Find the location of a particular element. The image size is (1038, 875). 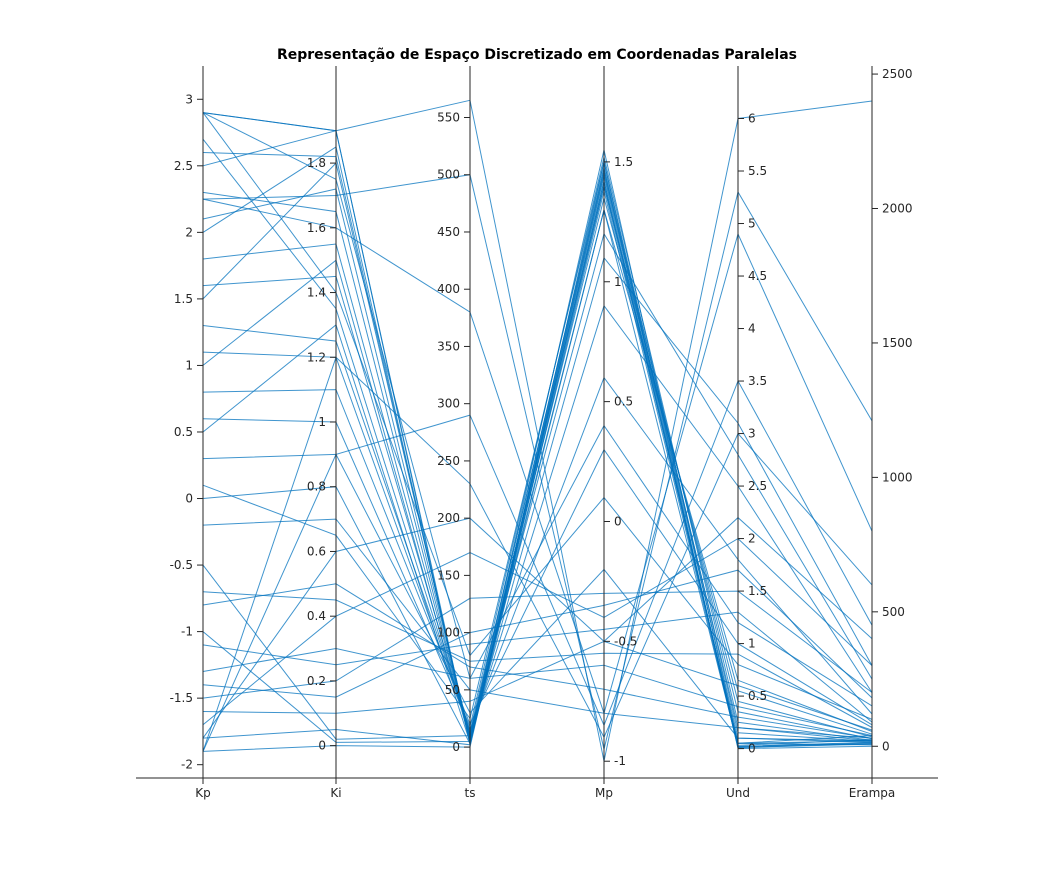

tick-label: 1.6 is located at coordinates (316, 228).